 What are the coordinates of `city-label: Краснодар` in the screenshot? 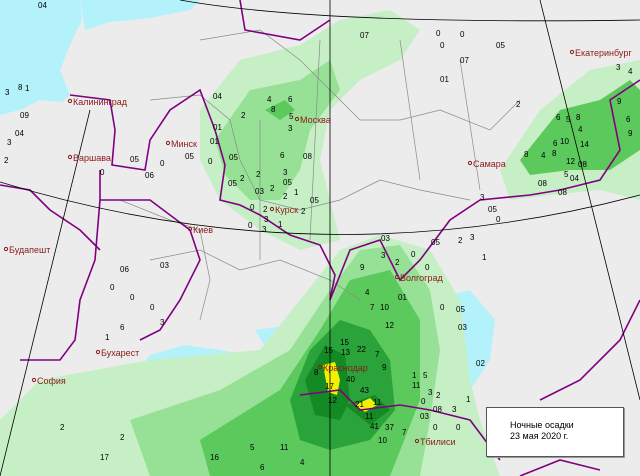 It's located at (345, 368).